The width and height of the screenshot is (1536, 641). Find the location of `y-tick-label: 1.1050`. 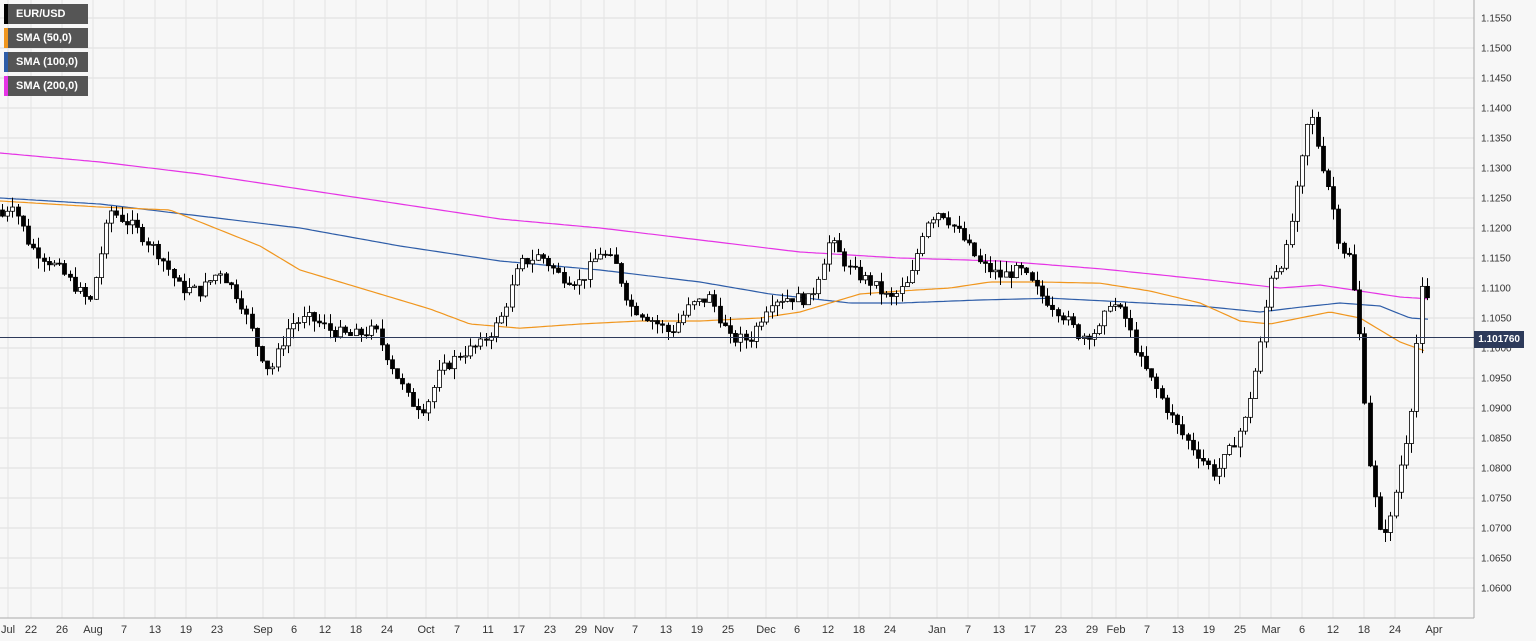

y-tick-label: 1.1050 is located at coordinates (1496, 319).